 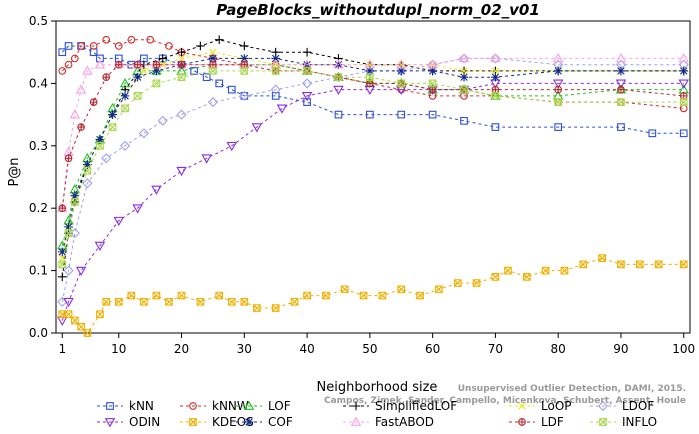 I want to click on y-tick-label: 0.5, so click(x=38, y=21).